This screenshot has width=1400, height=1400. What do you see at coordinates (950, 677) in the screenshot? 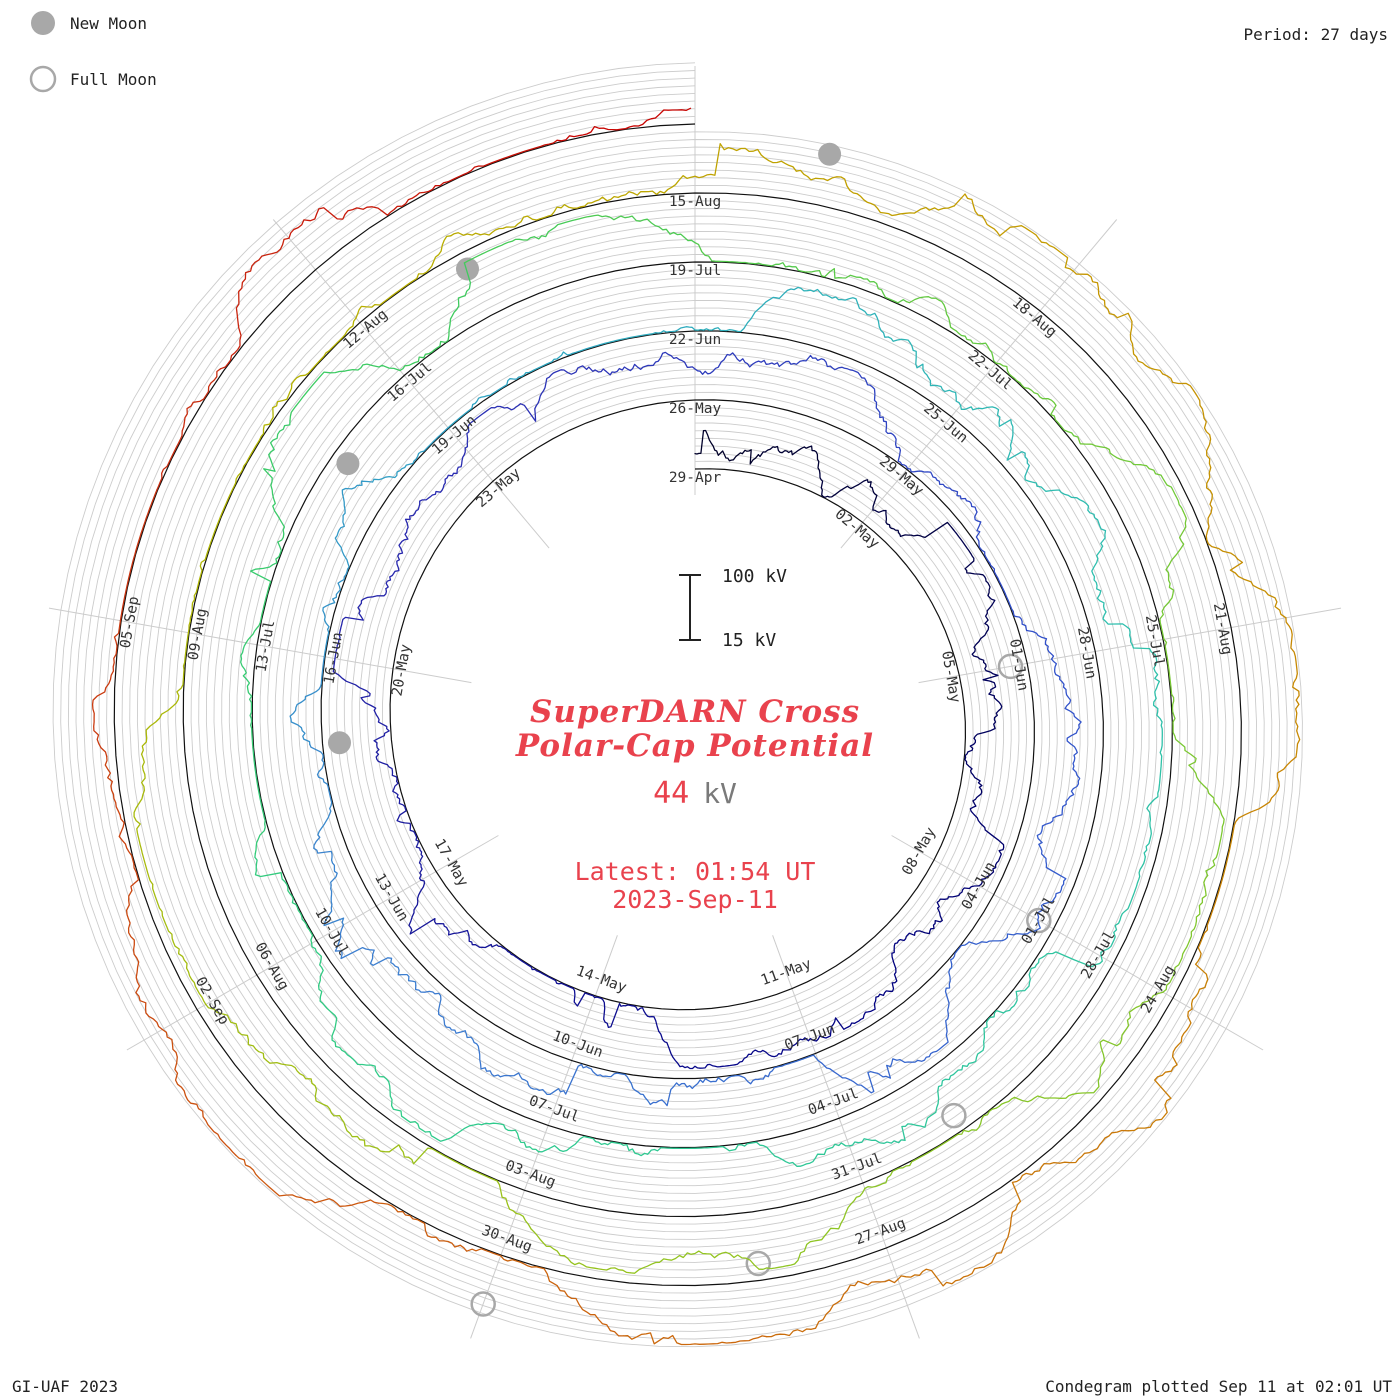
I see `date-label: 05-May` at bounding box center [950, 677].